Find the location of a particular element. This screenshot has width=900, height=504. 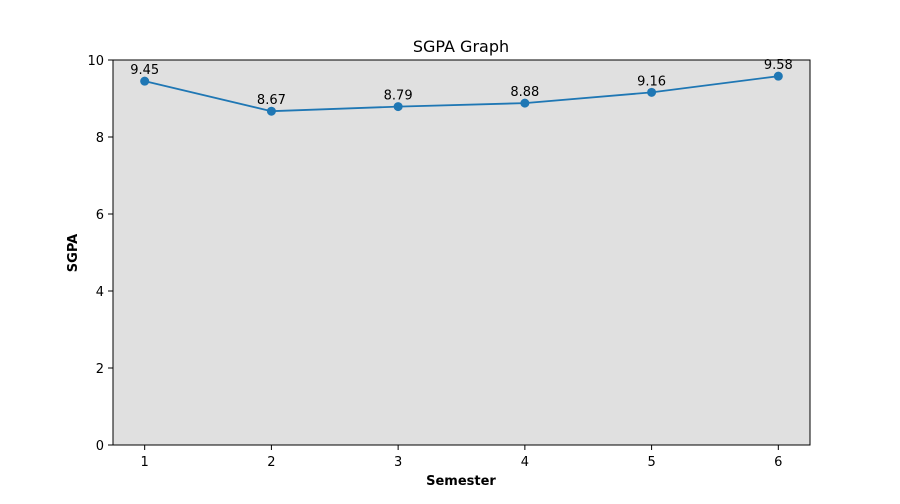

x-tick-label: 5 is located at coordinates (651, 462).